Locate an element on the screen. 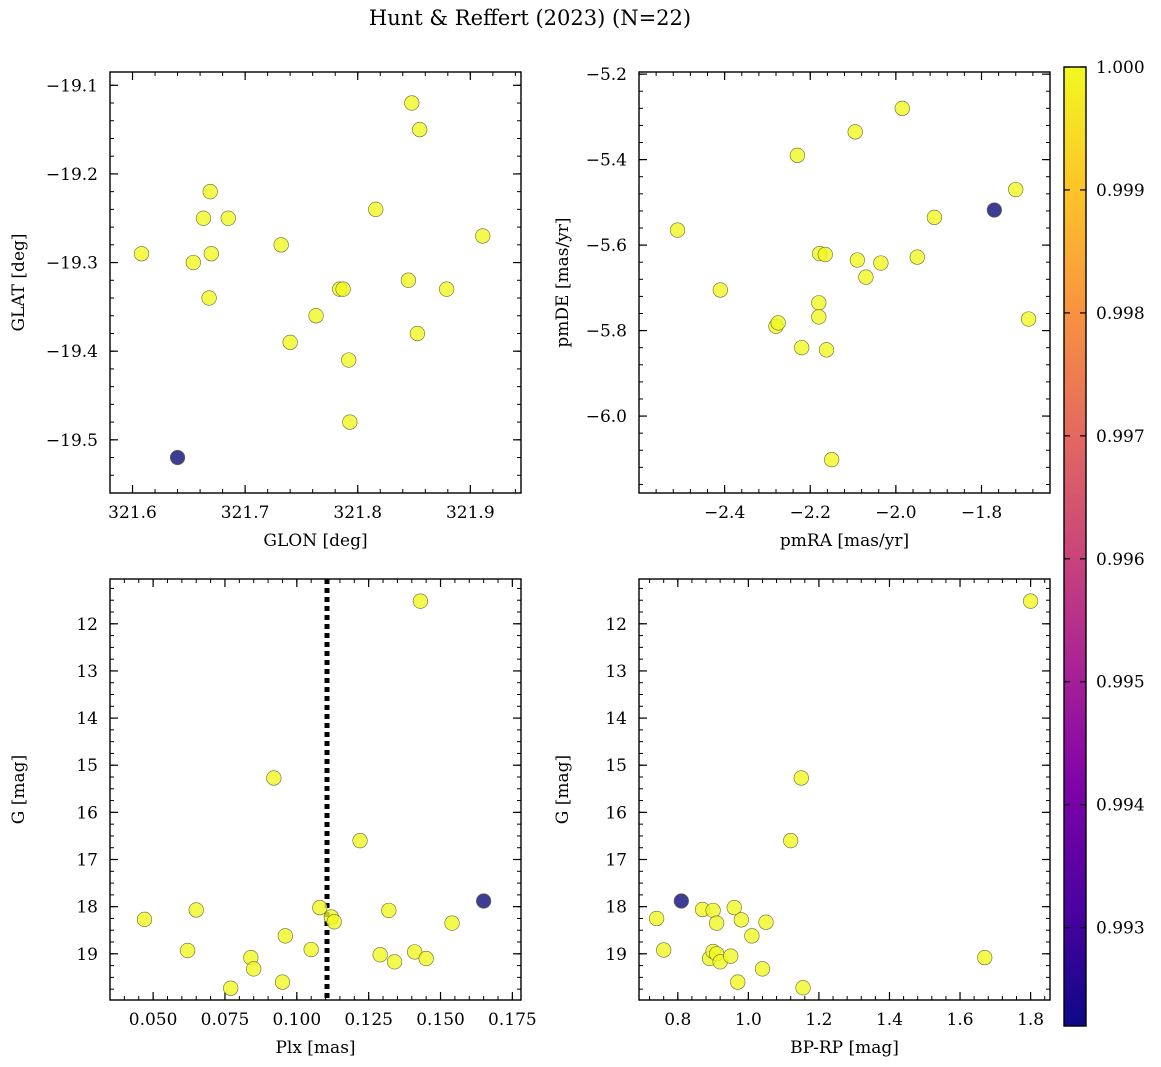 The image size is (1161, 1067). y-tick-label: −5.2 is located at coordinates (606, 75).